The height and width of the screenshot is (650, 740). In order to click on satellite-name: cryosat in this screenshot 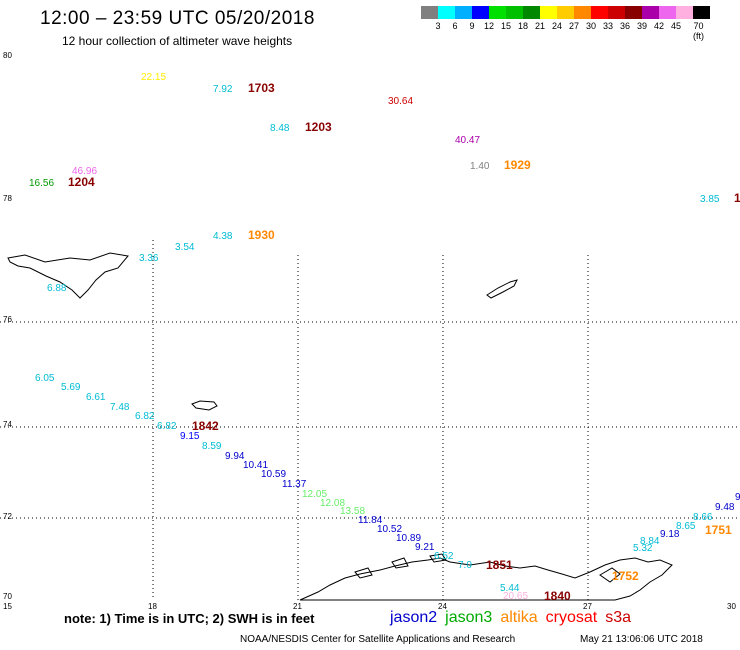, I will do `click(571, 617)`.